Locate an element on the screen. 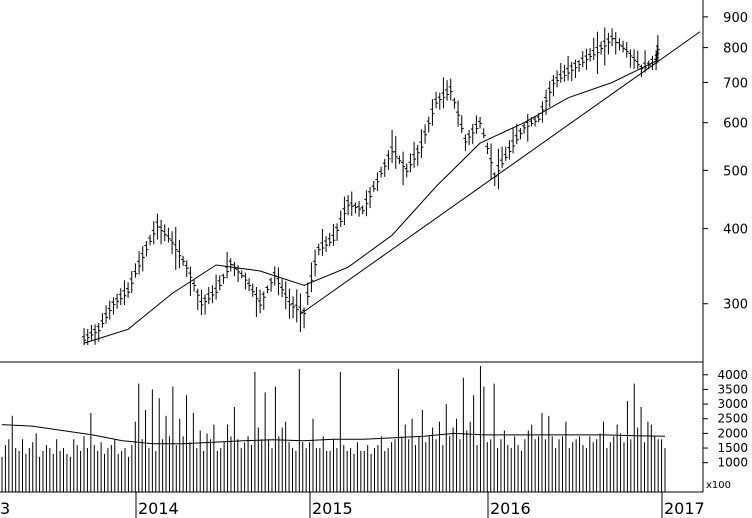 Image resolution: width=752 pixels, height=518 pixels. volume-moving-average is located at coordinates (333, 434).